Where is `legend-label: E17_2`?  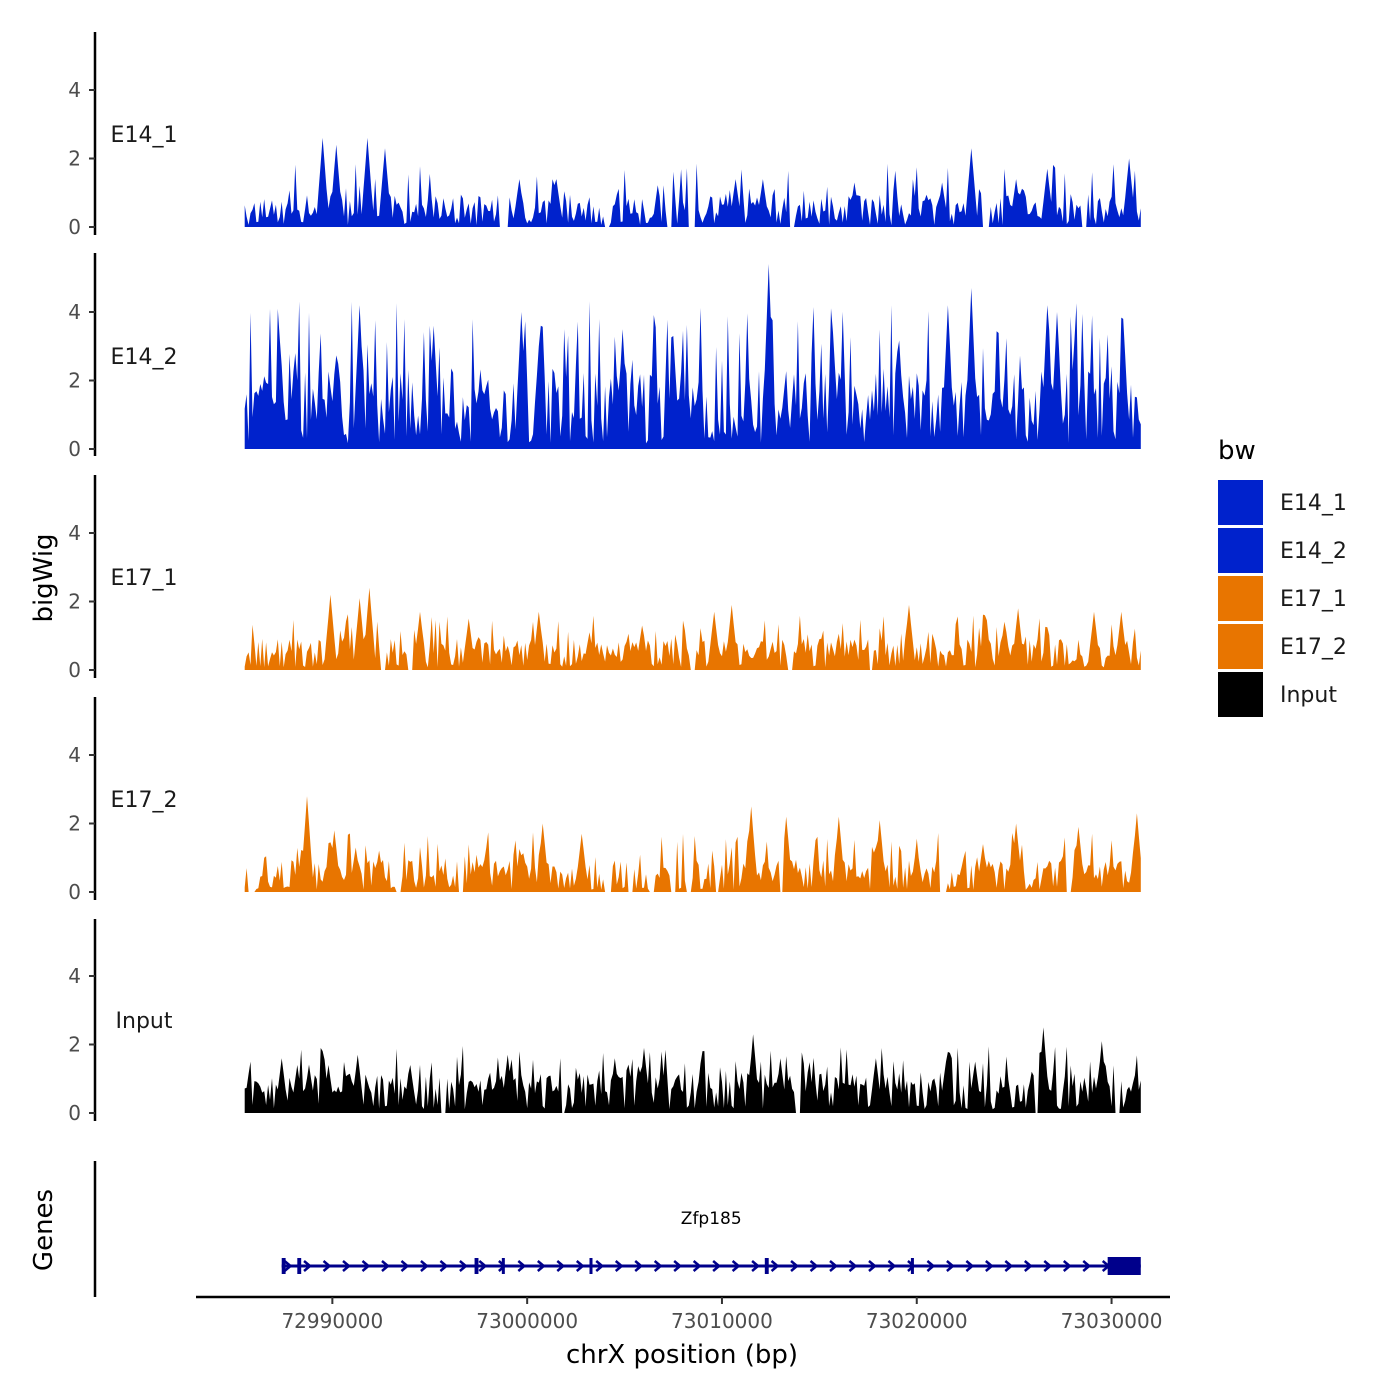
legend-label: E17_2 is located at coordinates (1313, 647).